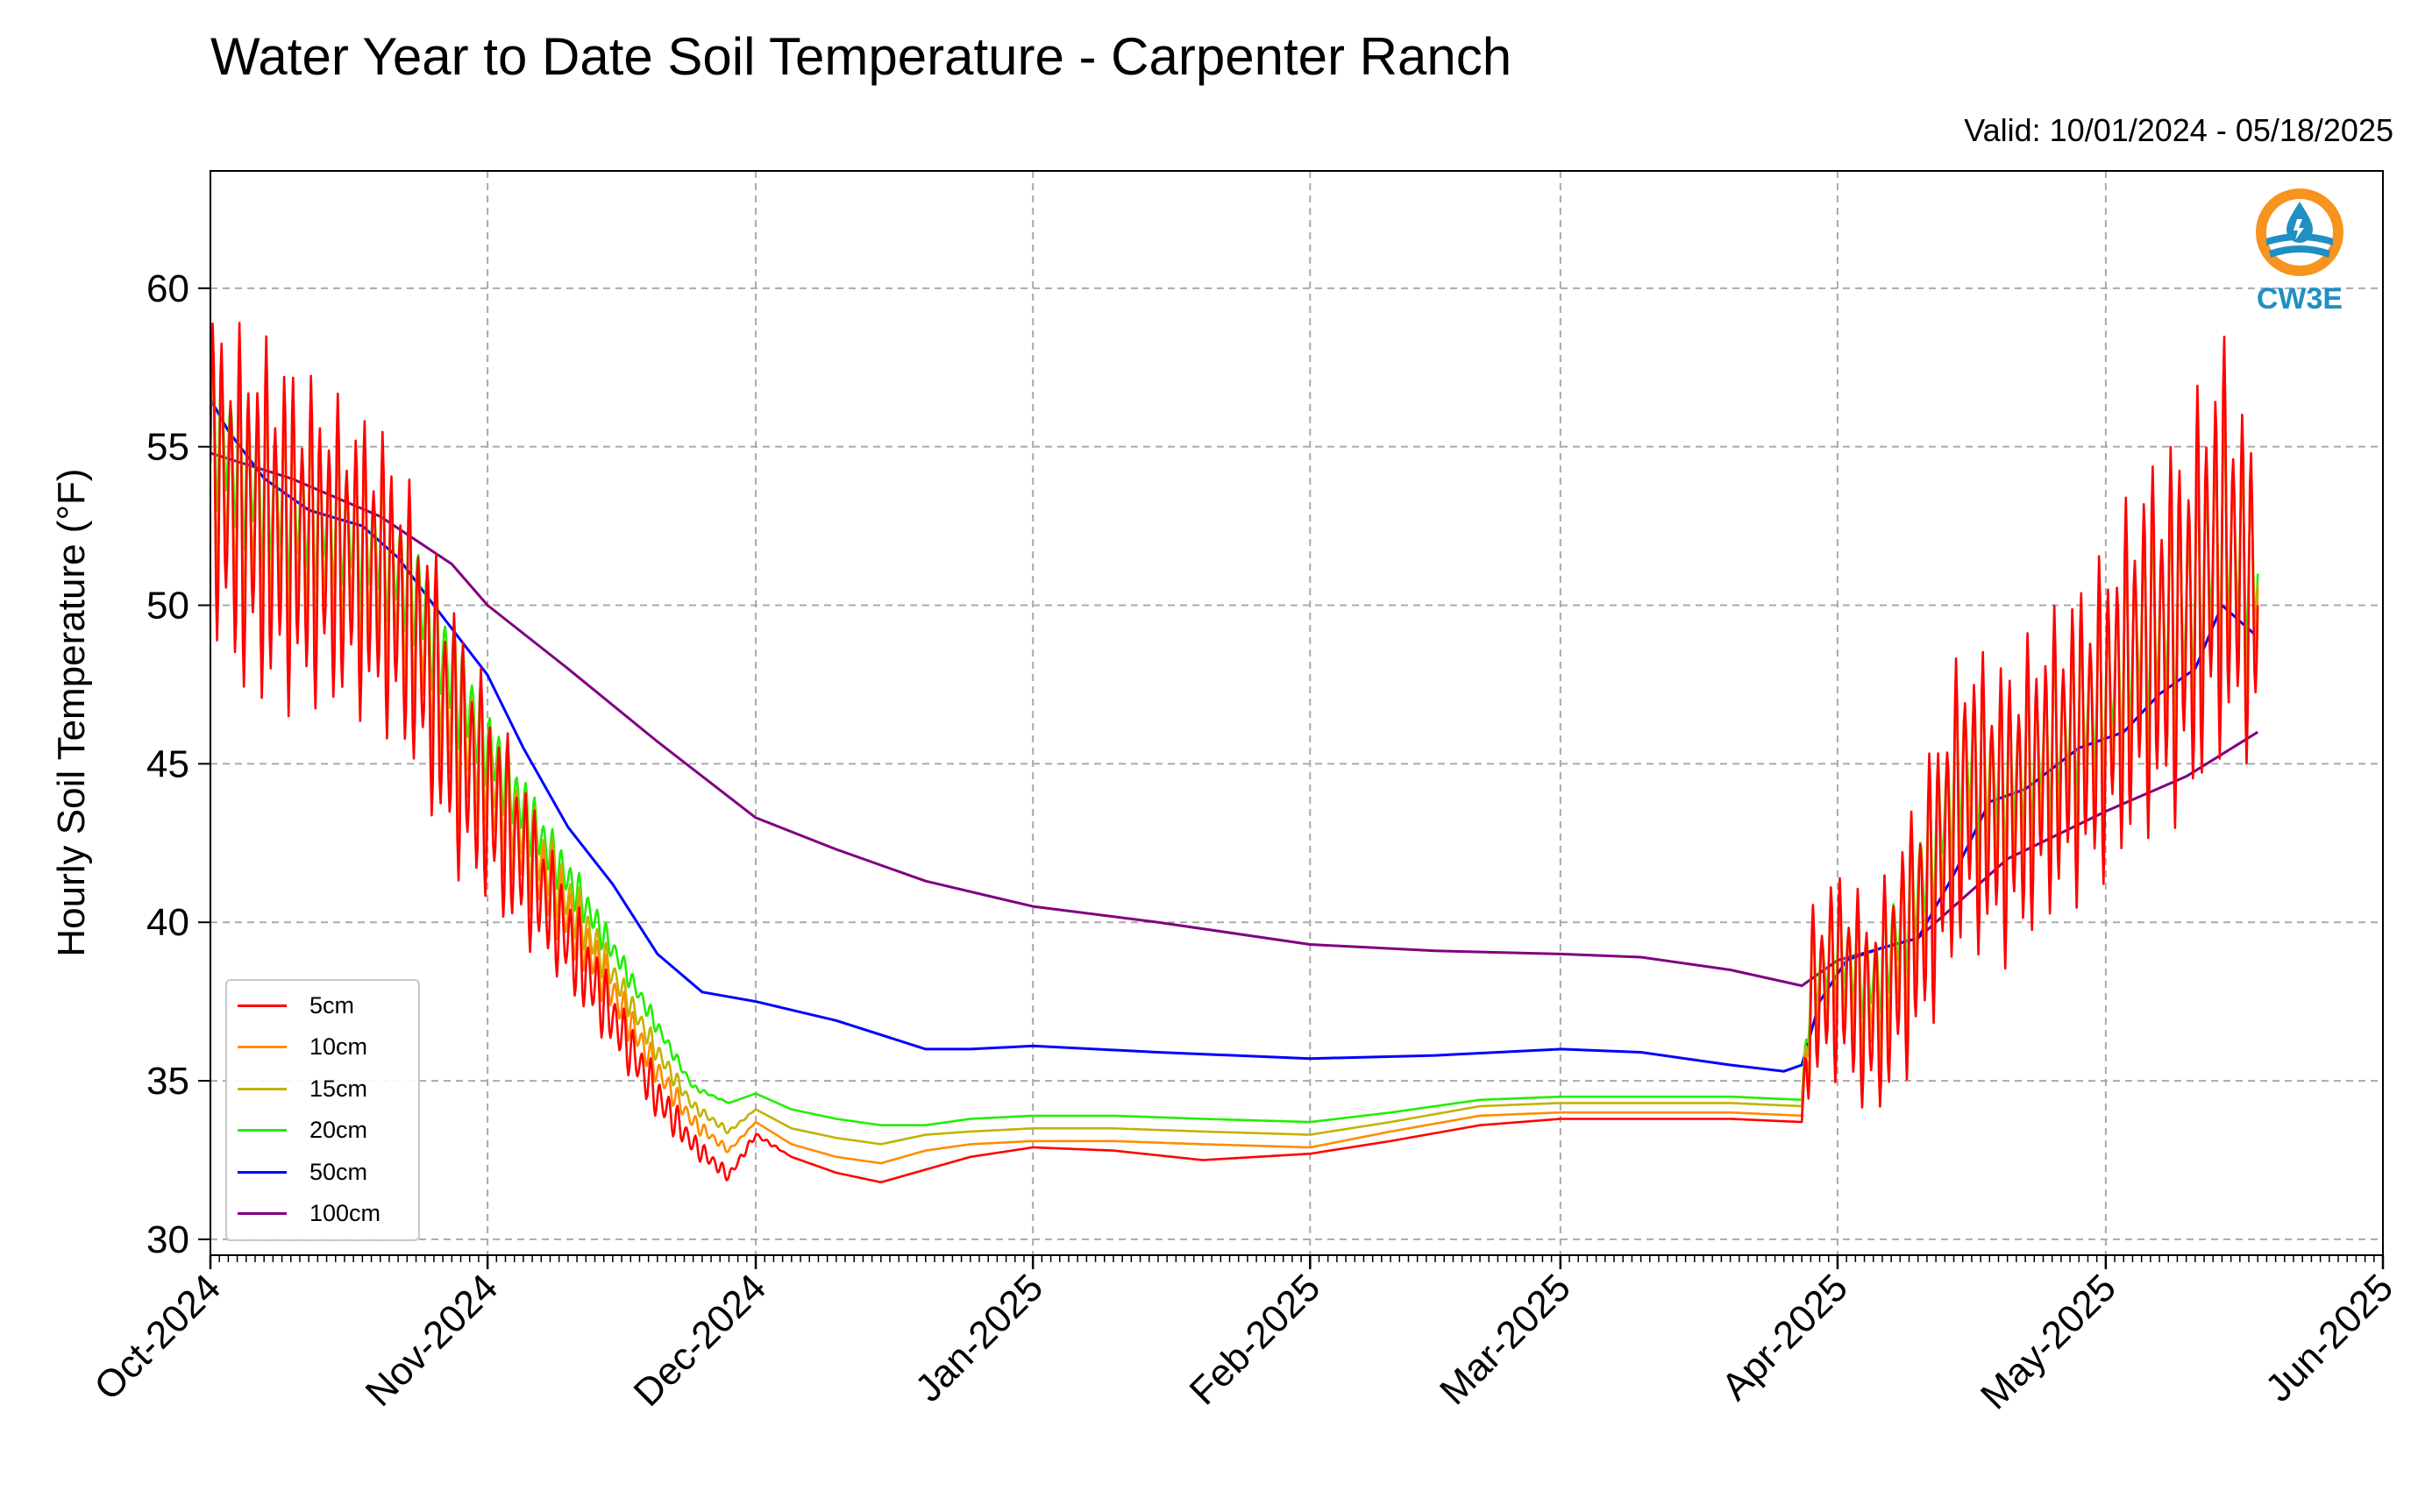 This screenshot has width=2418, height=1512. What do you see at coordinates (167, 447) in the screenshot?
I see `y-tick-label: 55` at bounding box center [167, 447].